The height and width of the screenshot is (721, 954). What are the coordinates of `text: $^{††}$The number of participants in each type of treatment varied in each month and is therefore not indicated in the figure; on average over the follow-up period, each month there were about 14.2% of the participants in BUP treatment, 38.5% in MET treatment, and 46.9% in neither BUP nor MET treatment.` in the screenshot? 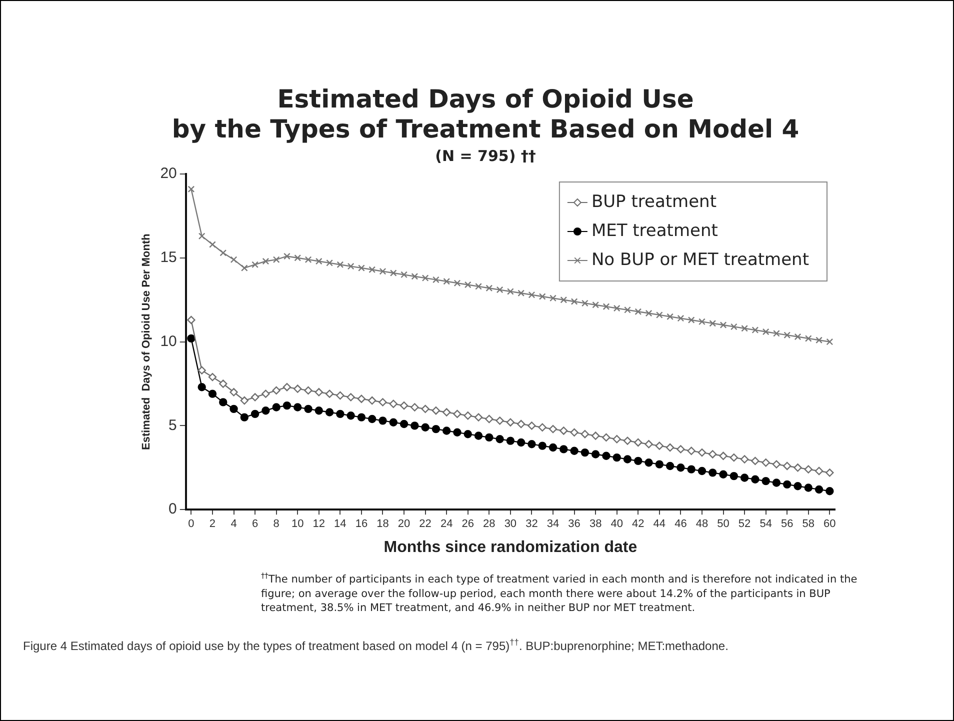 It's located at (559, 592).